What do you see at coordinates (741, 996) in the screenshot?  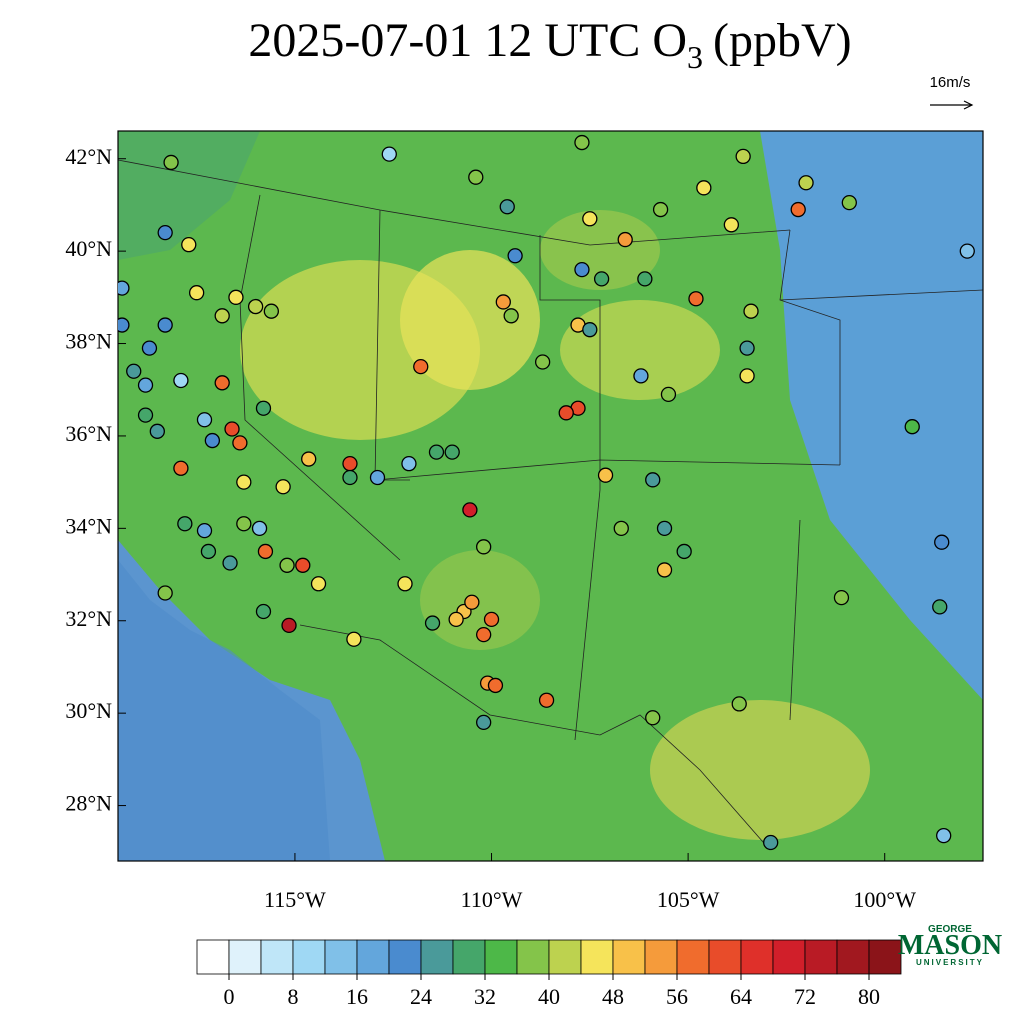 I see `colorbar-label: 64` at bounding box center [741, 996].